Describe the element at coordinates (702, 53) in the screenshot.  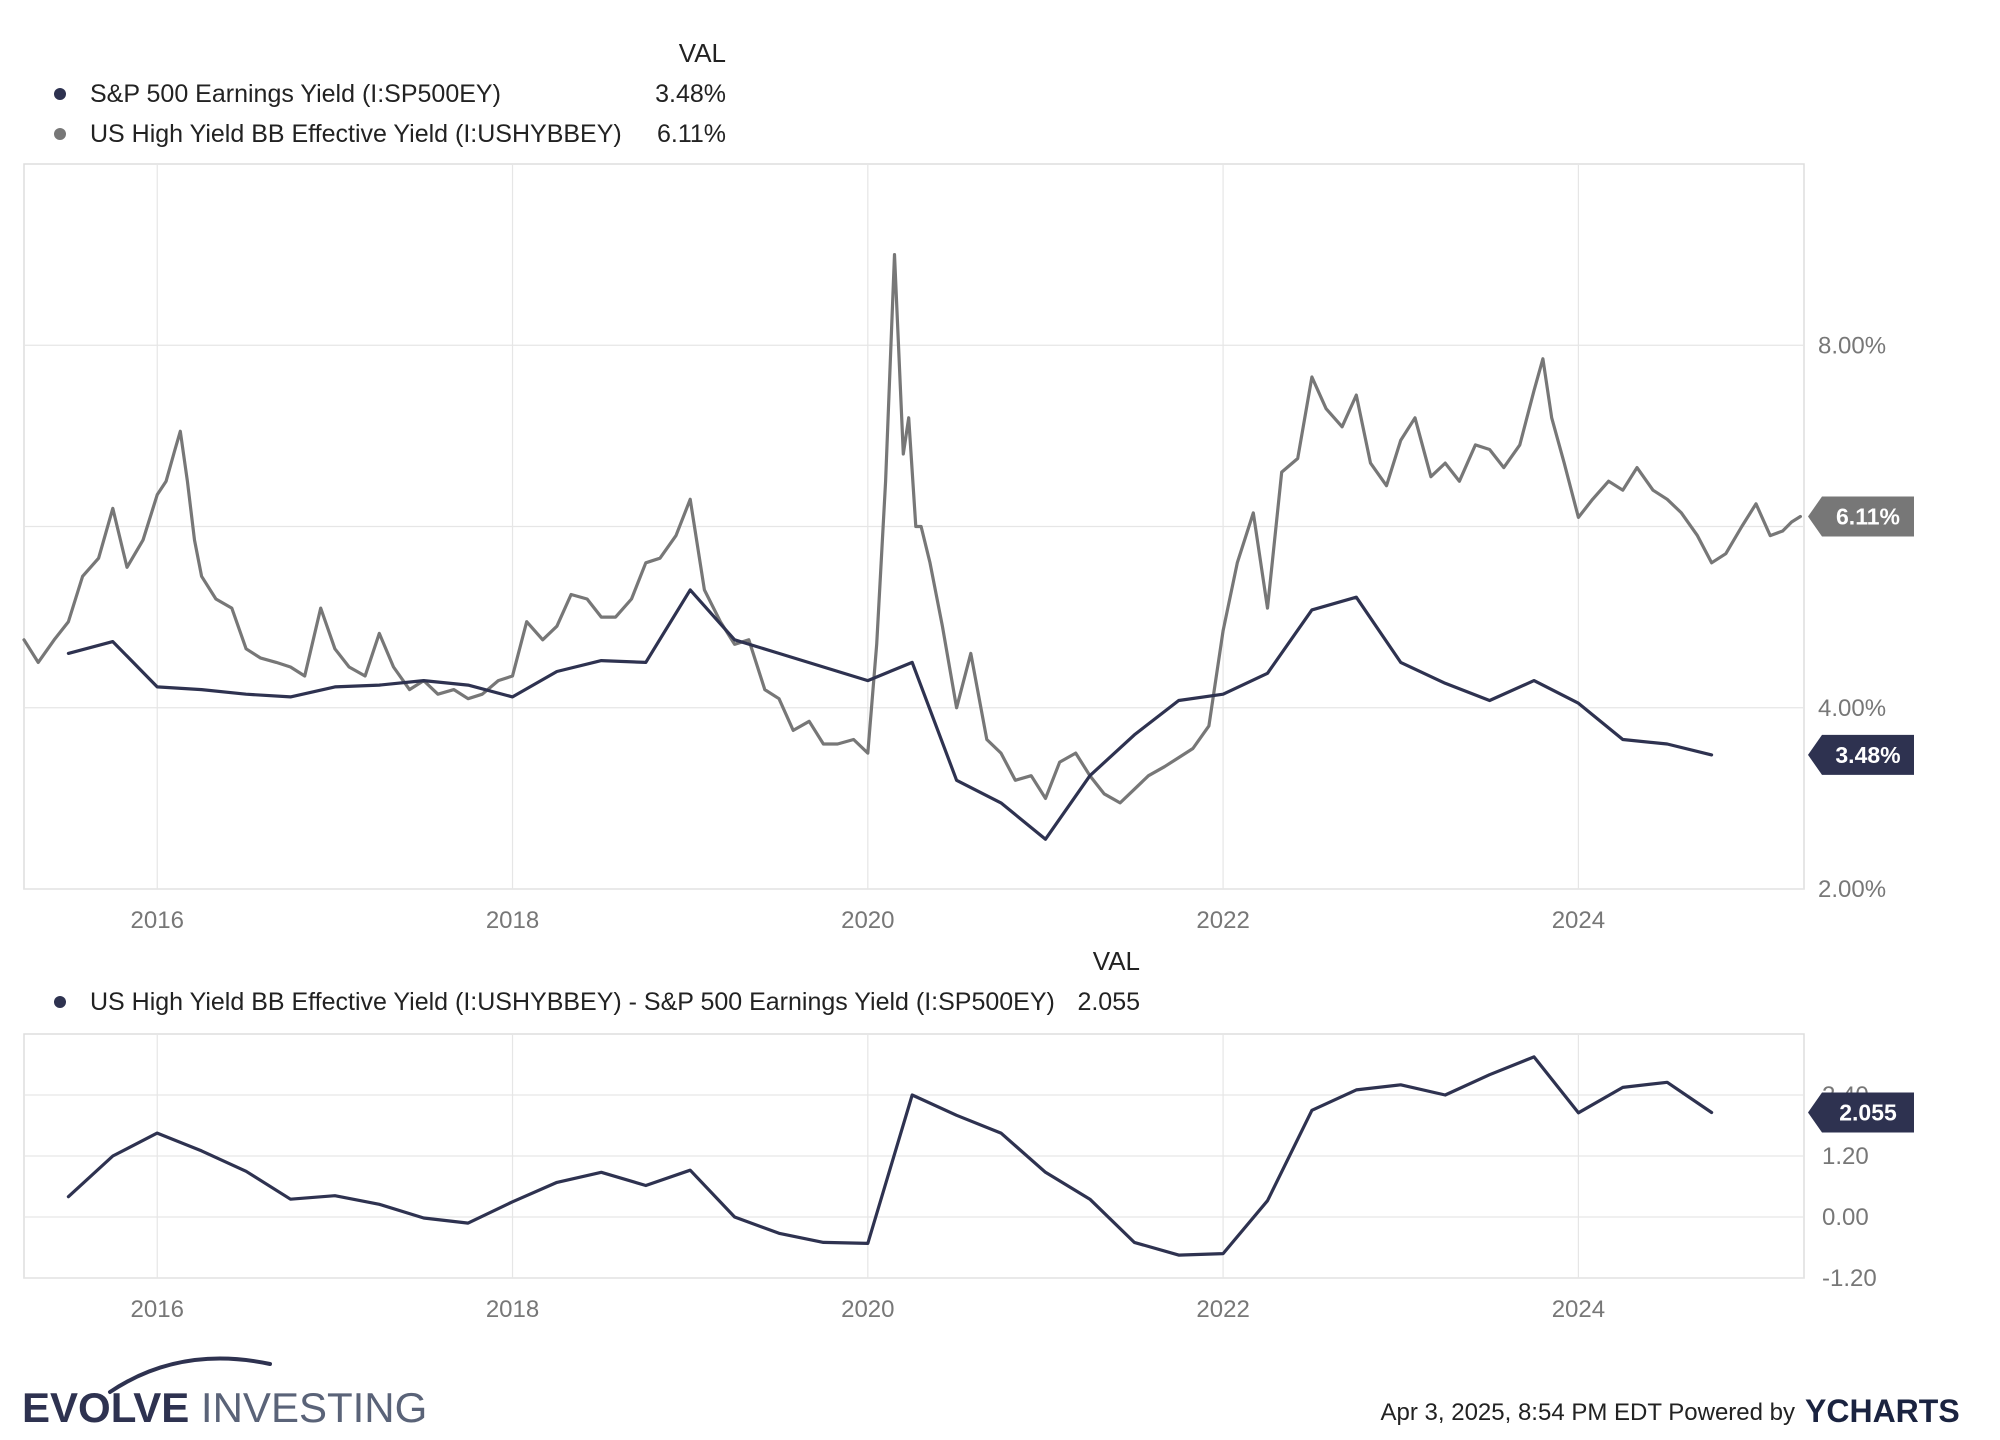
I see `legend-val-header: VAL` at that location.